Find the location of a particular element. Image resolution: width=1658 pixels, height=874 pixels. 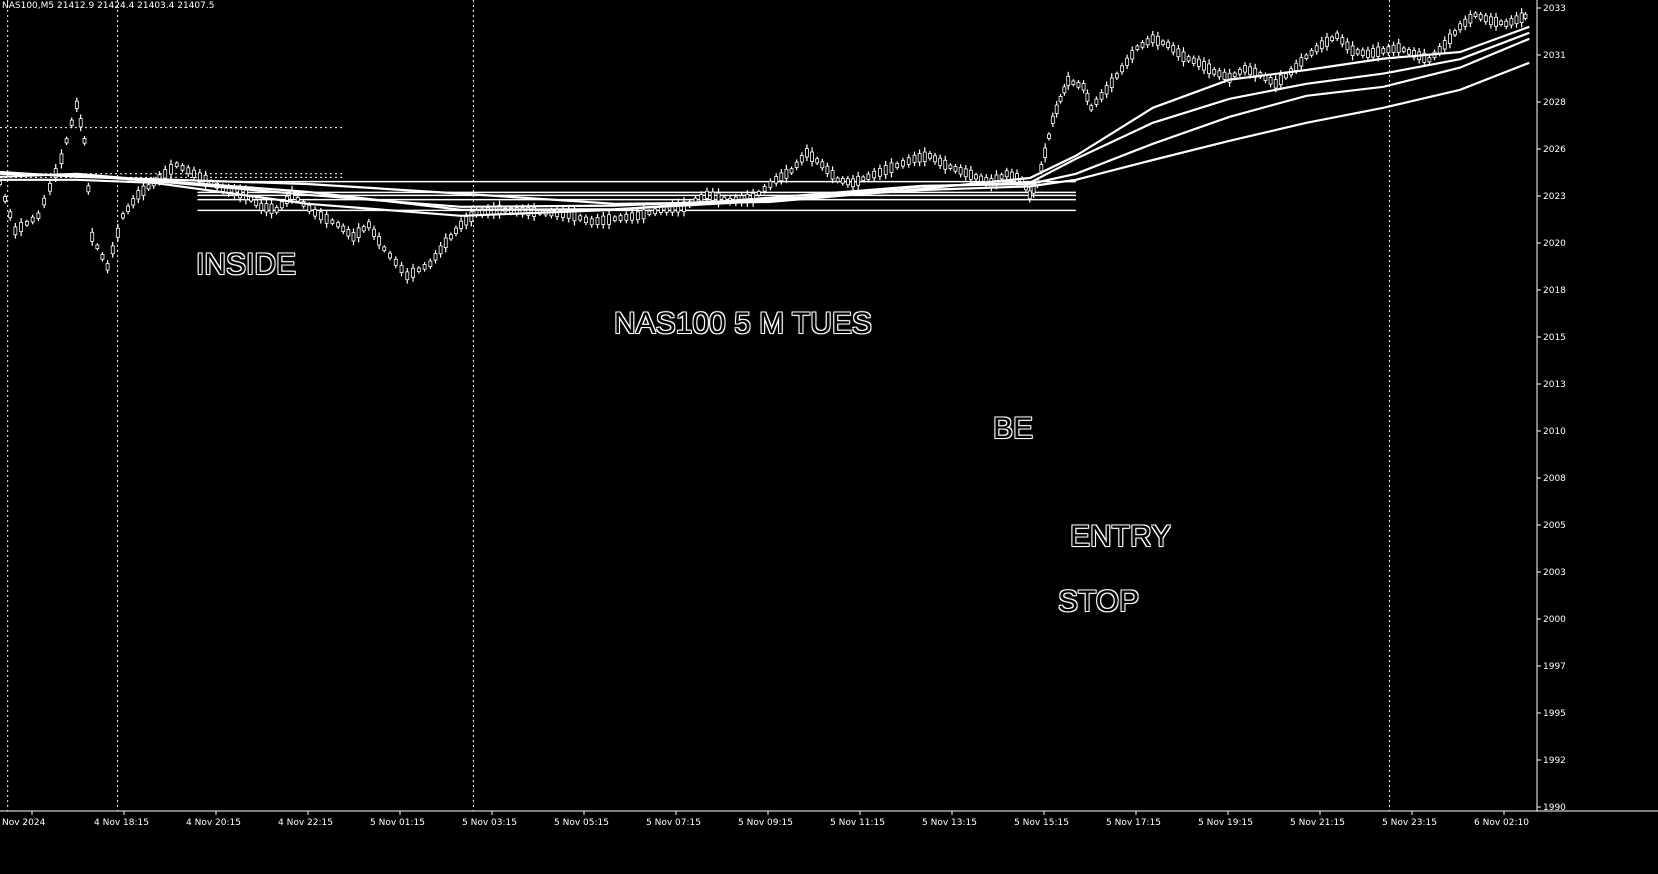

y-tick-label: 2026 is located at coordinates (1554, 150).